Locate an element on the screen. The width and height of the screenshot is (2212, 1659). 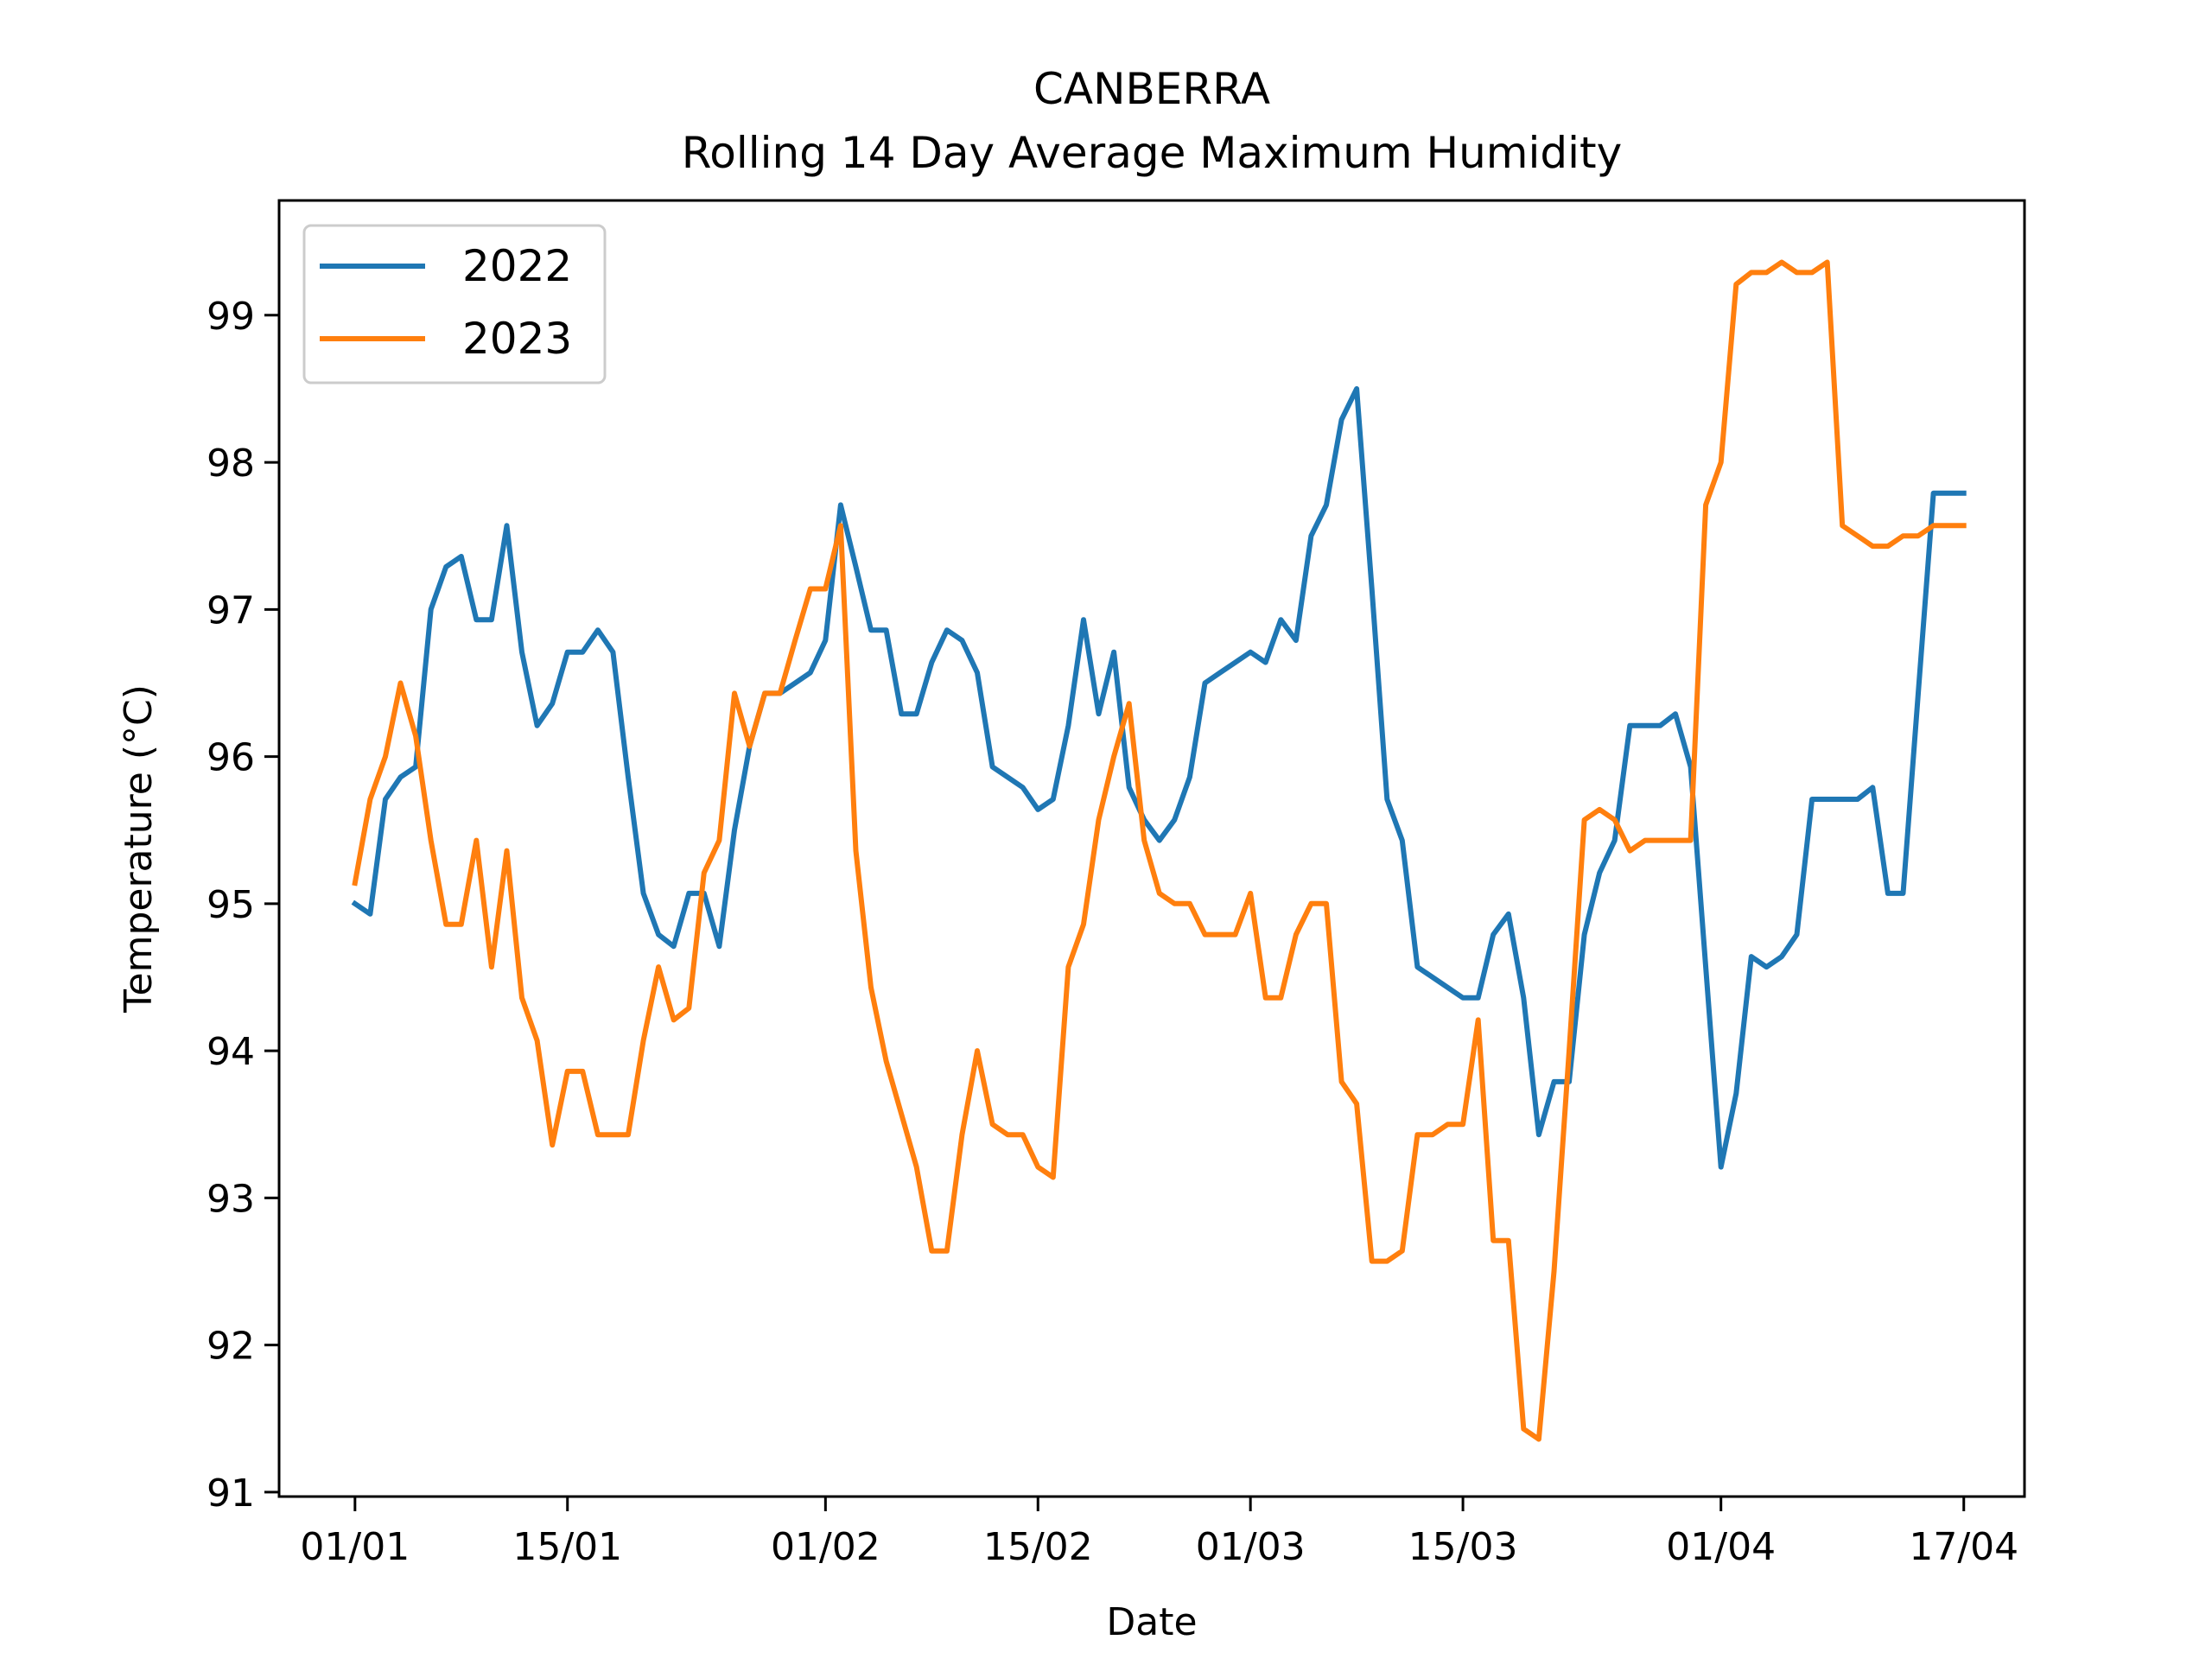
chart-subtitle: Rolling 14 Day Average Maximum Humidity is located at coordinates (1152, 153).